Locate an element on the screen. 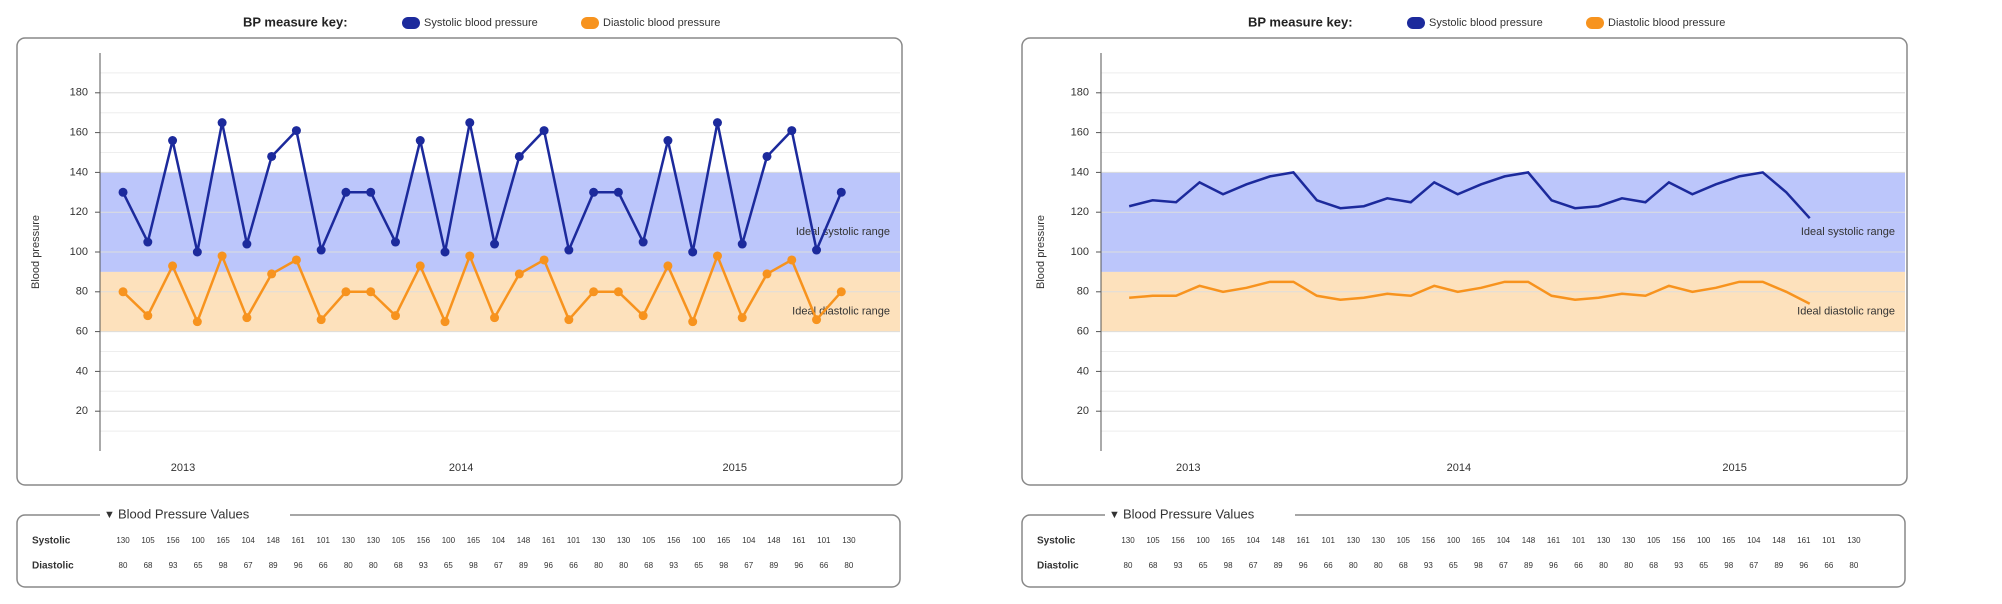  legend-swatch is located at coordinates (411, 23).